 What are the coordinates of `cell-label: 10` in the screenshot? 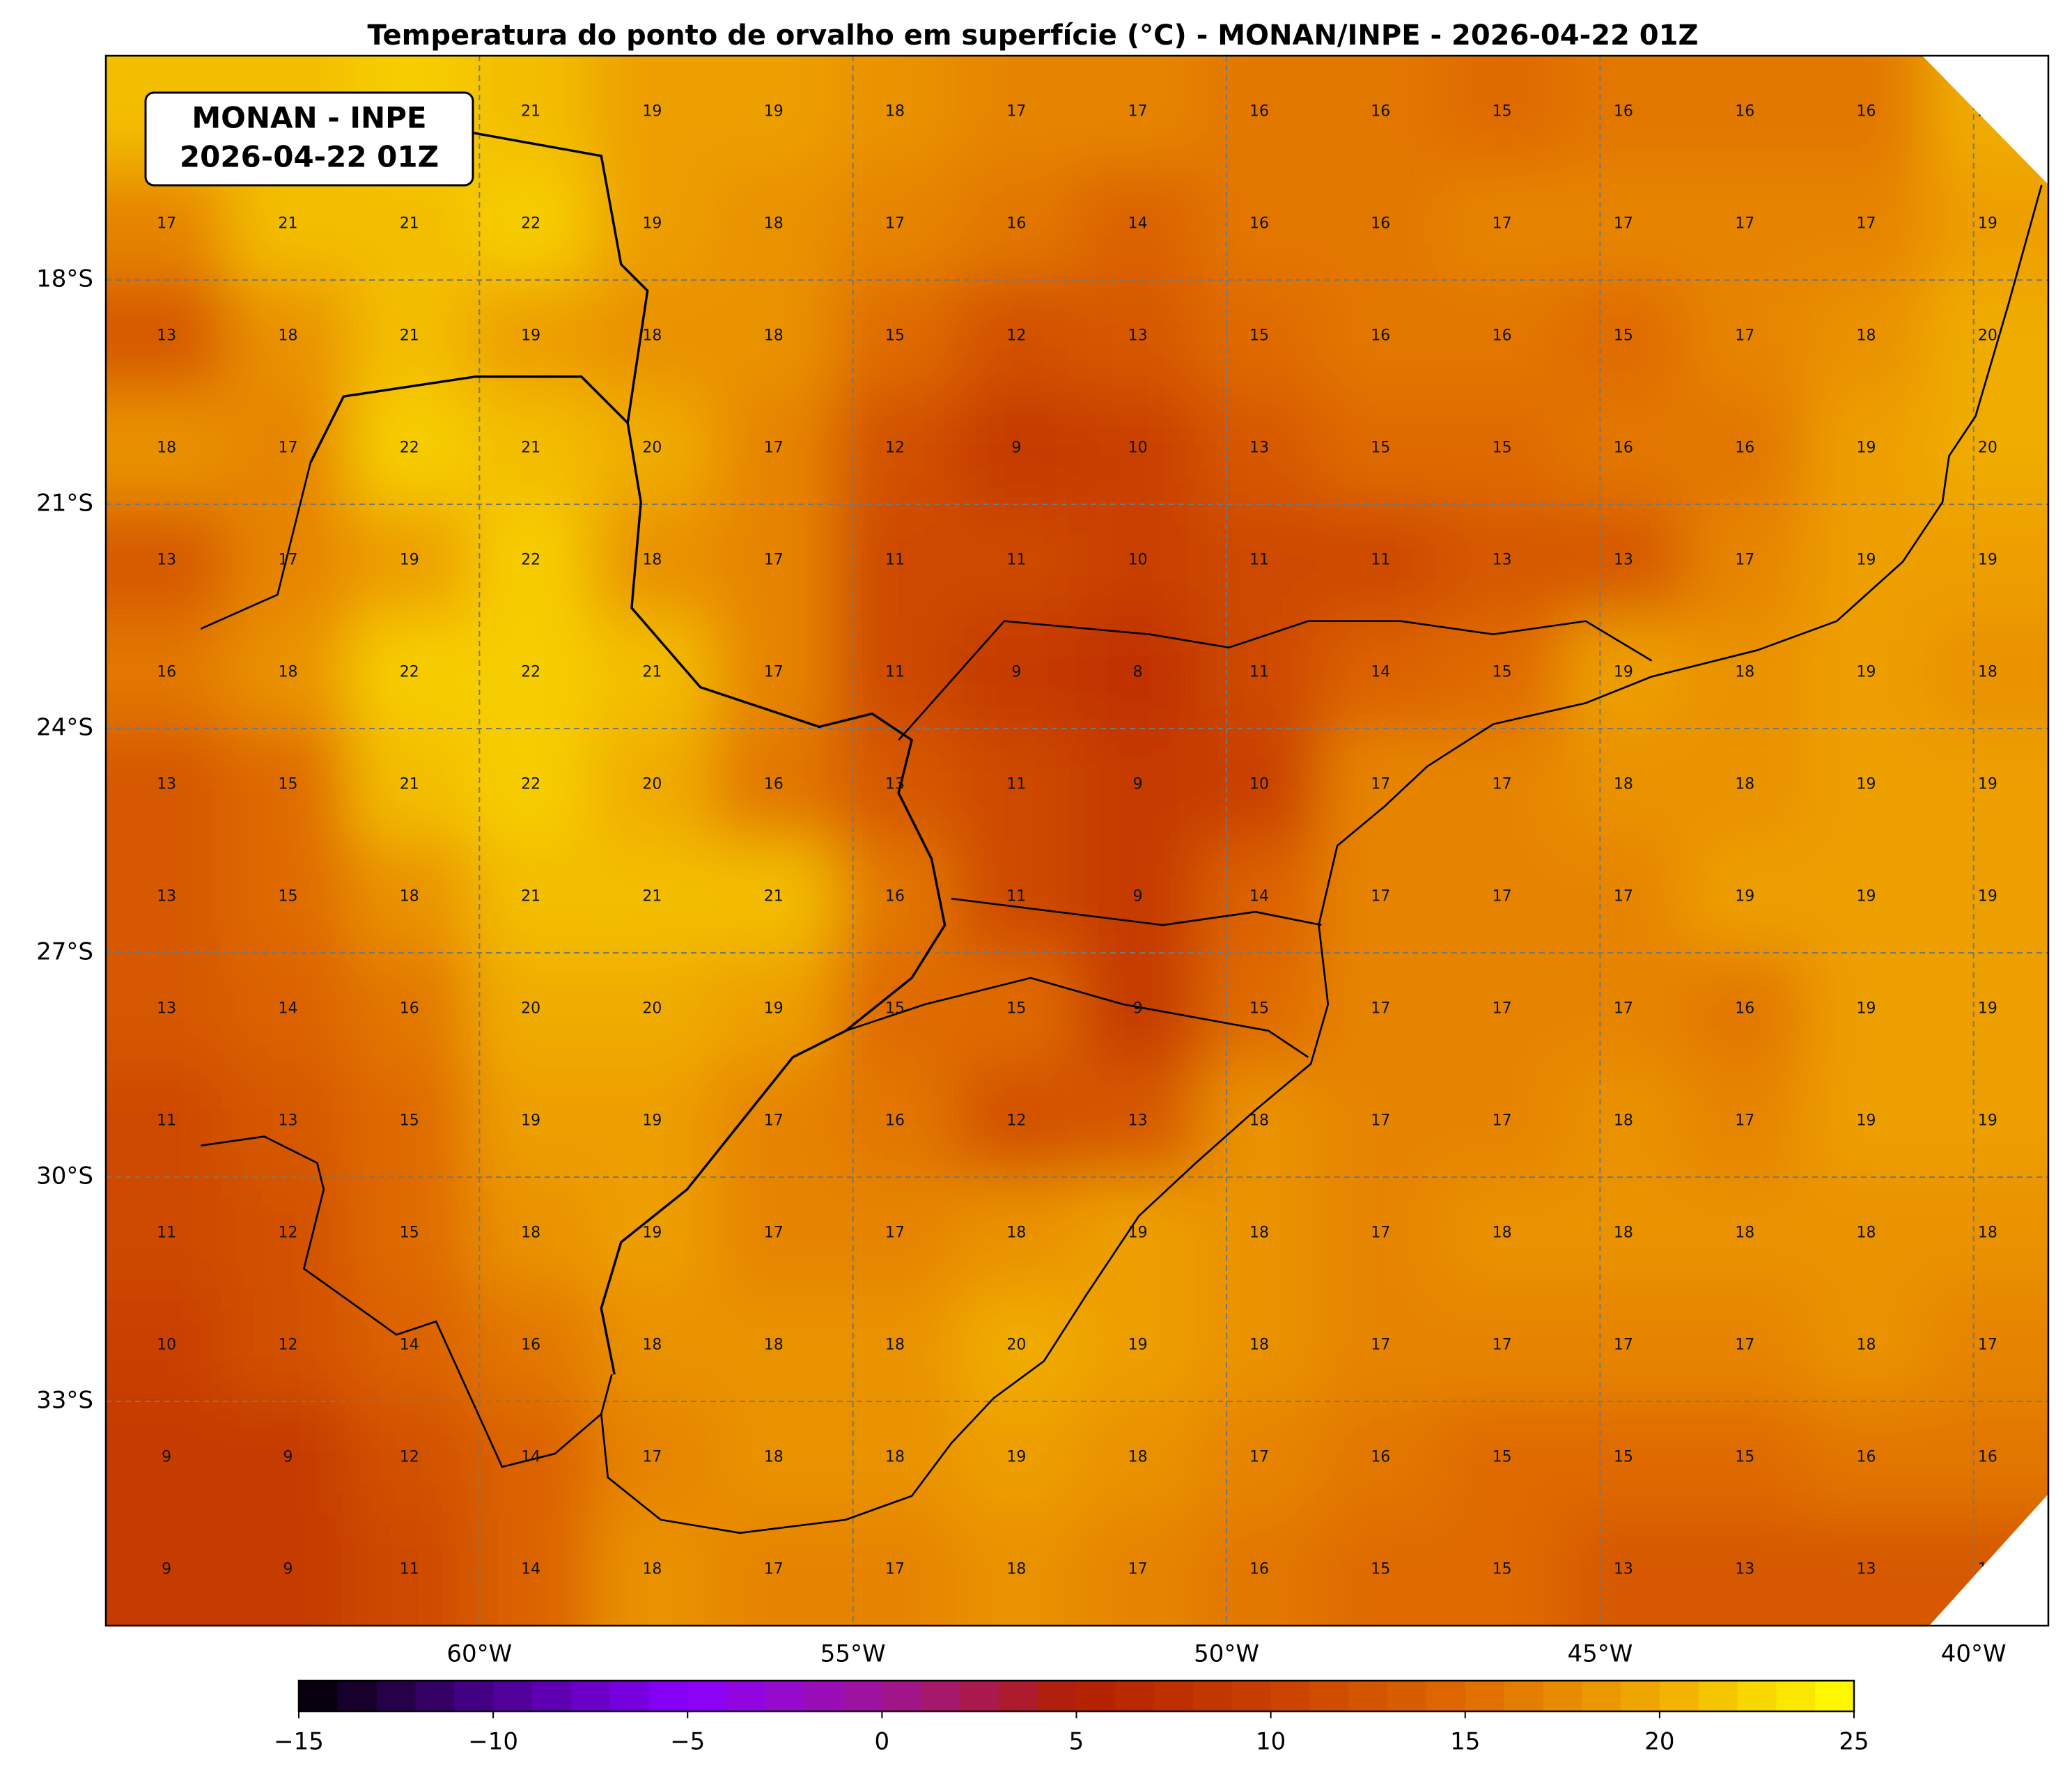 It's located at (1138, 448).